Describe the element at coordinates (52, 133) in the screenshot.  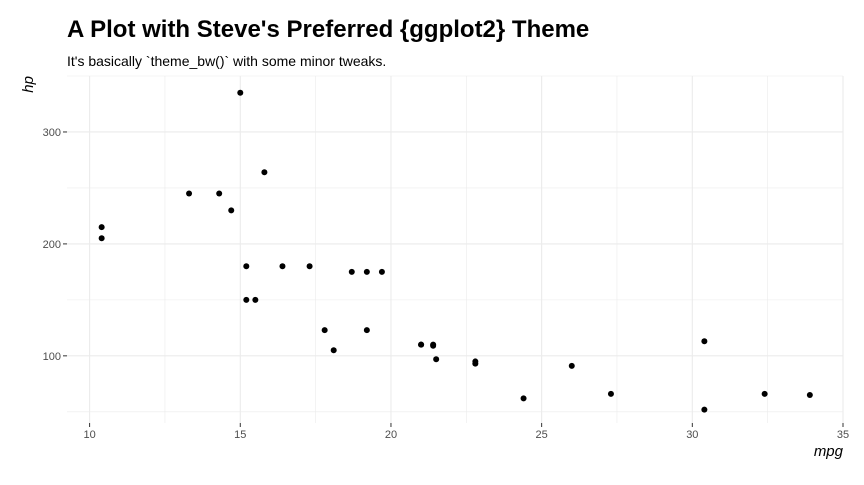
I see `y-tick-label: 300` at that location.